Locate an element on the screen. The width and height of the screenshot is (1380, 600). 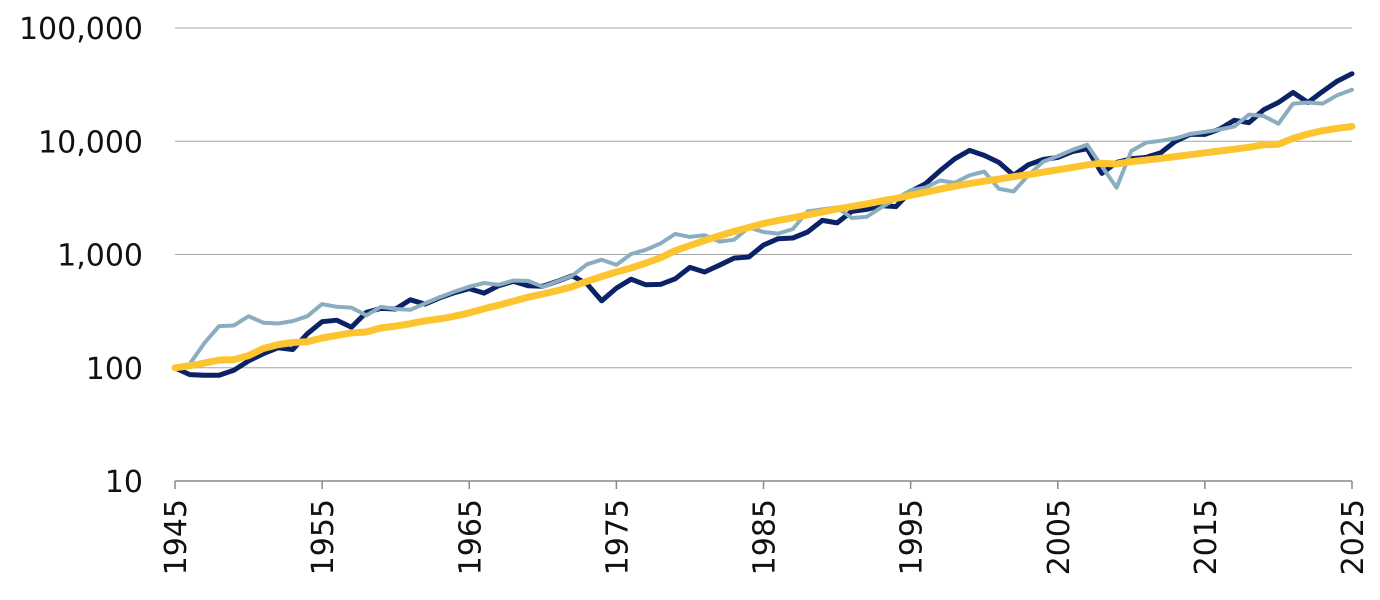
y-axis-tick-labels: 10 100 1,000 10,000 100,000 is located at coordinates (81, 256).